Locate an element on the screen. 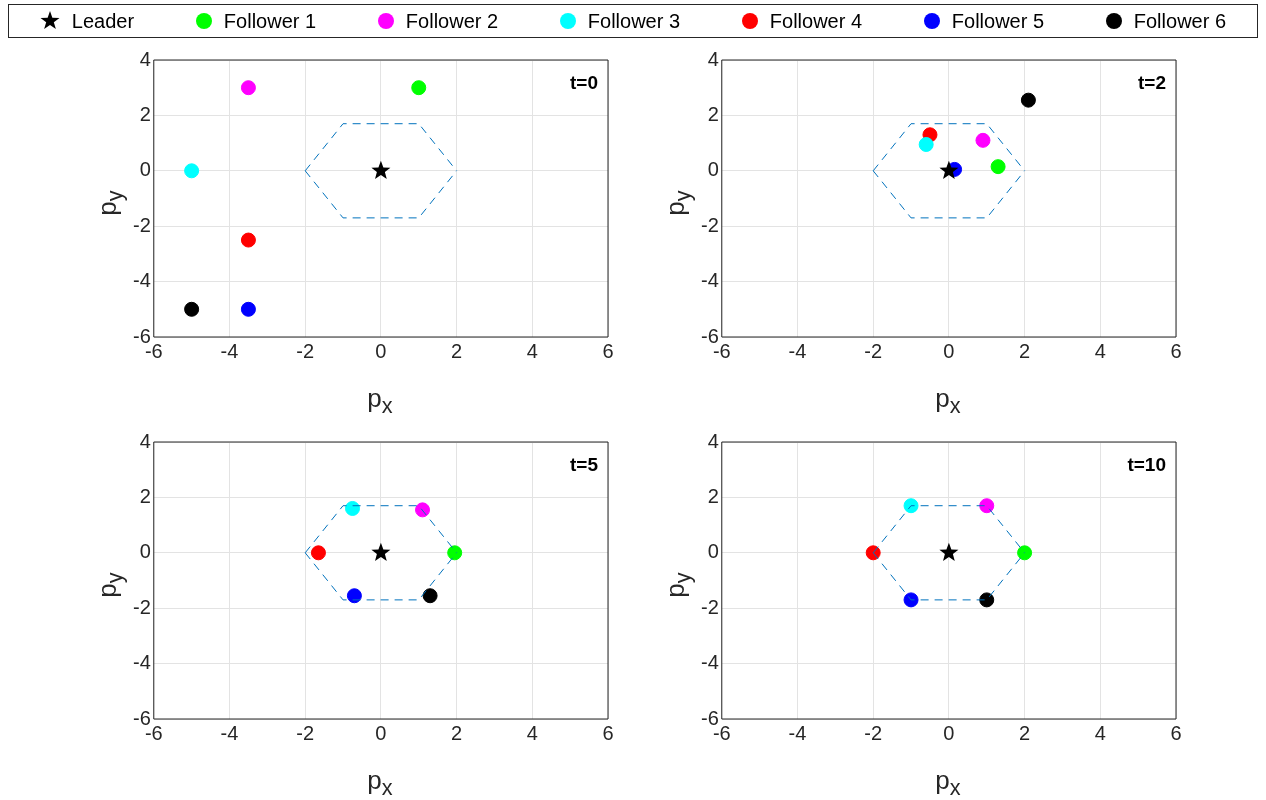  annotation: t=5 is located at coordinates (584, 464).